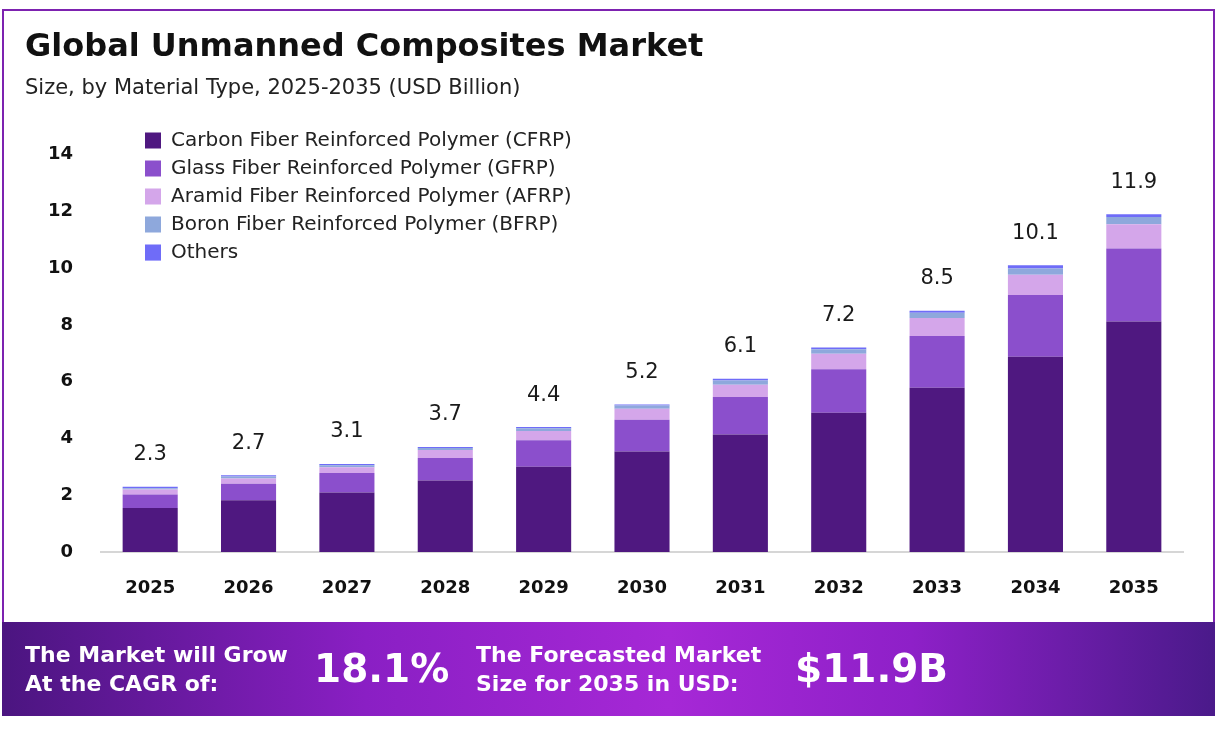 The height and width of the screenshot is (730, 1217). What do you see at coordinates (1133, 587) in the screenshot?
I see `x-tick-label: 2035` at bounding box center [1133, 587].